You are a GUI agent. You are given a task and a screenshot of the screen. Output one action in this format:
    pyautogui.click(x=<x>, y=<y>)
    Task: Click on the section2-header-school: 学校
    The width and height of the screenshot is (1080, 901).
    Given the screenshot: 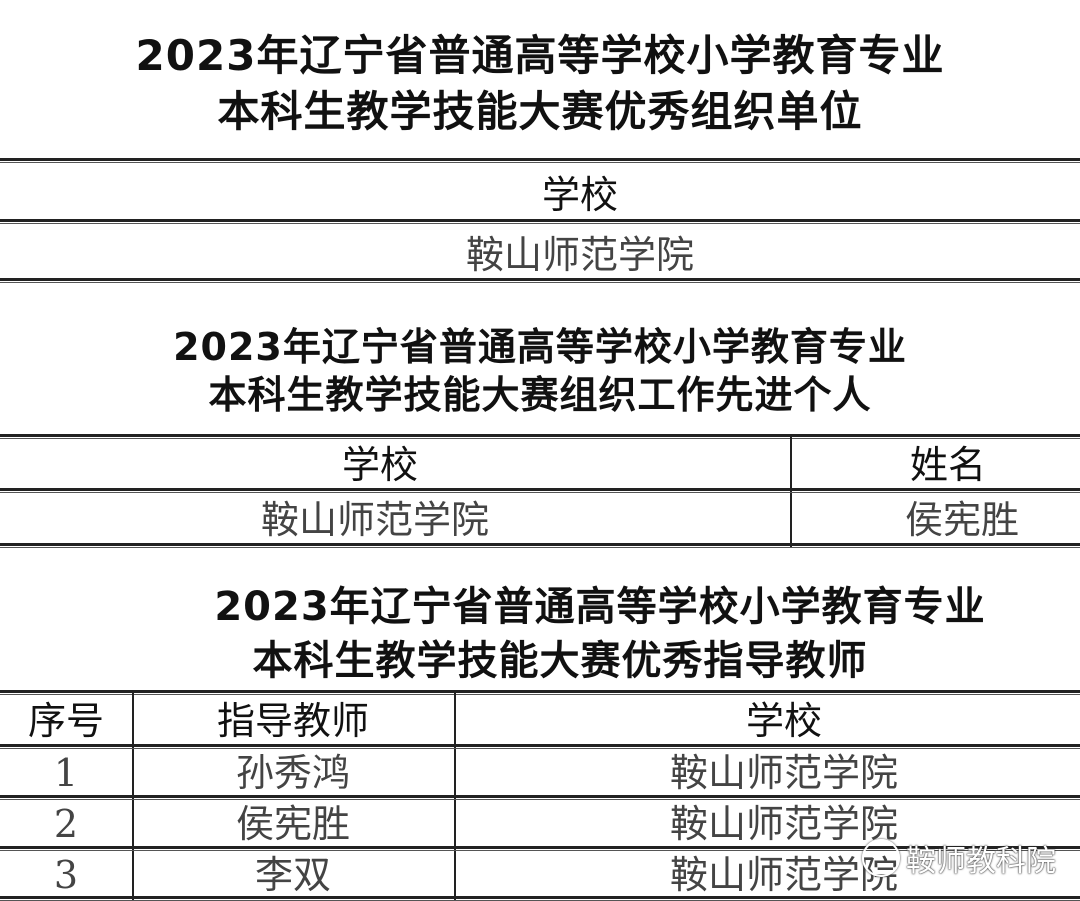 What is the action you would take?
    pyautogui.click(x=379, y=465)
    